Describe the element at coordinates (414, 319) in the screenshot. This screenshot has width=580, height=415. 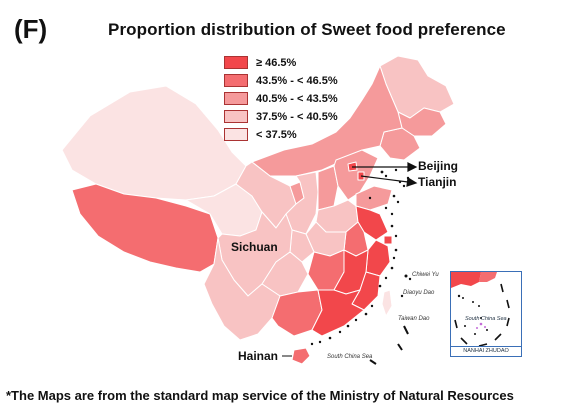
I see `taiwan-label: Taiwan Dao` at that location.